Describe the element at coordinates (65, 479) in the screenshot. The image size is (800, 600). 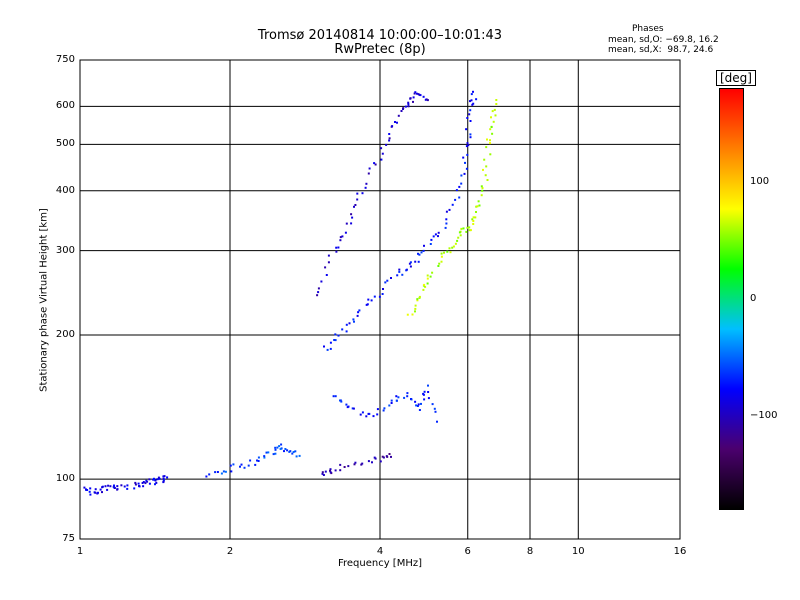
I see `y-tick-label: 100` at that location.